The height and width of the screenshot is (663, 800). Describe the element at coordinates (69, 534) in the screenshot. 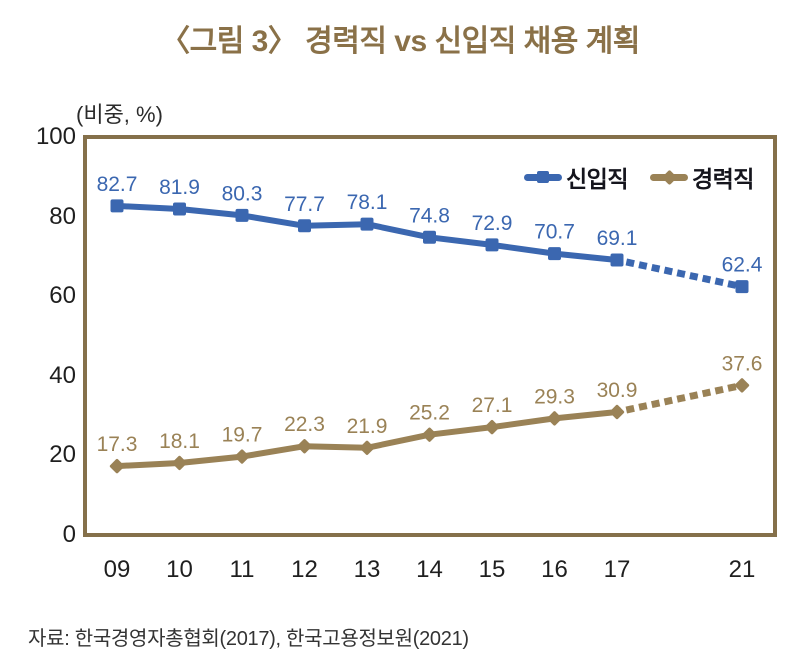

I see `y-tick: 0` at that location.